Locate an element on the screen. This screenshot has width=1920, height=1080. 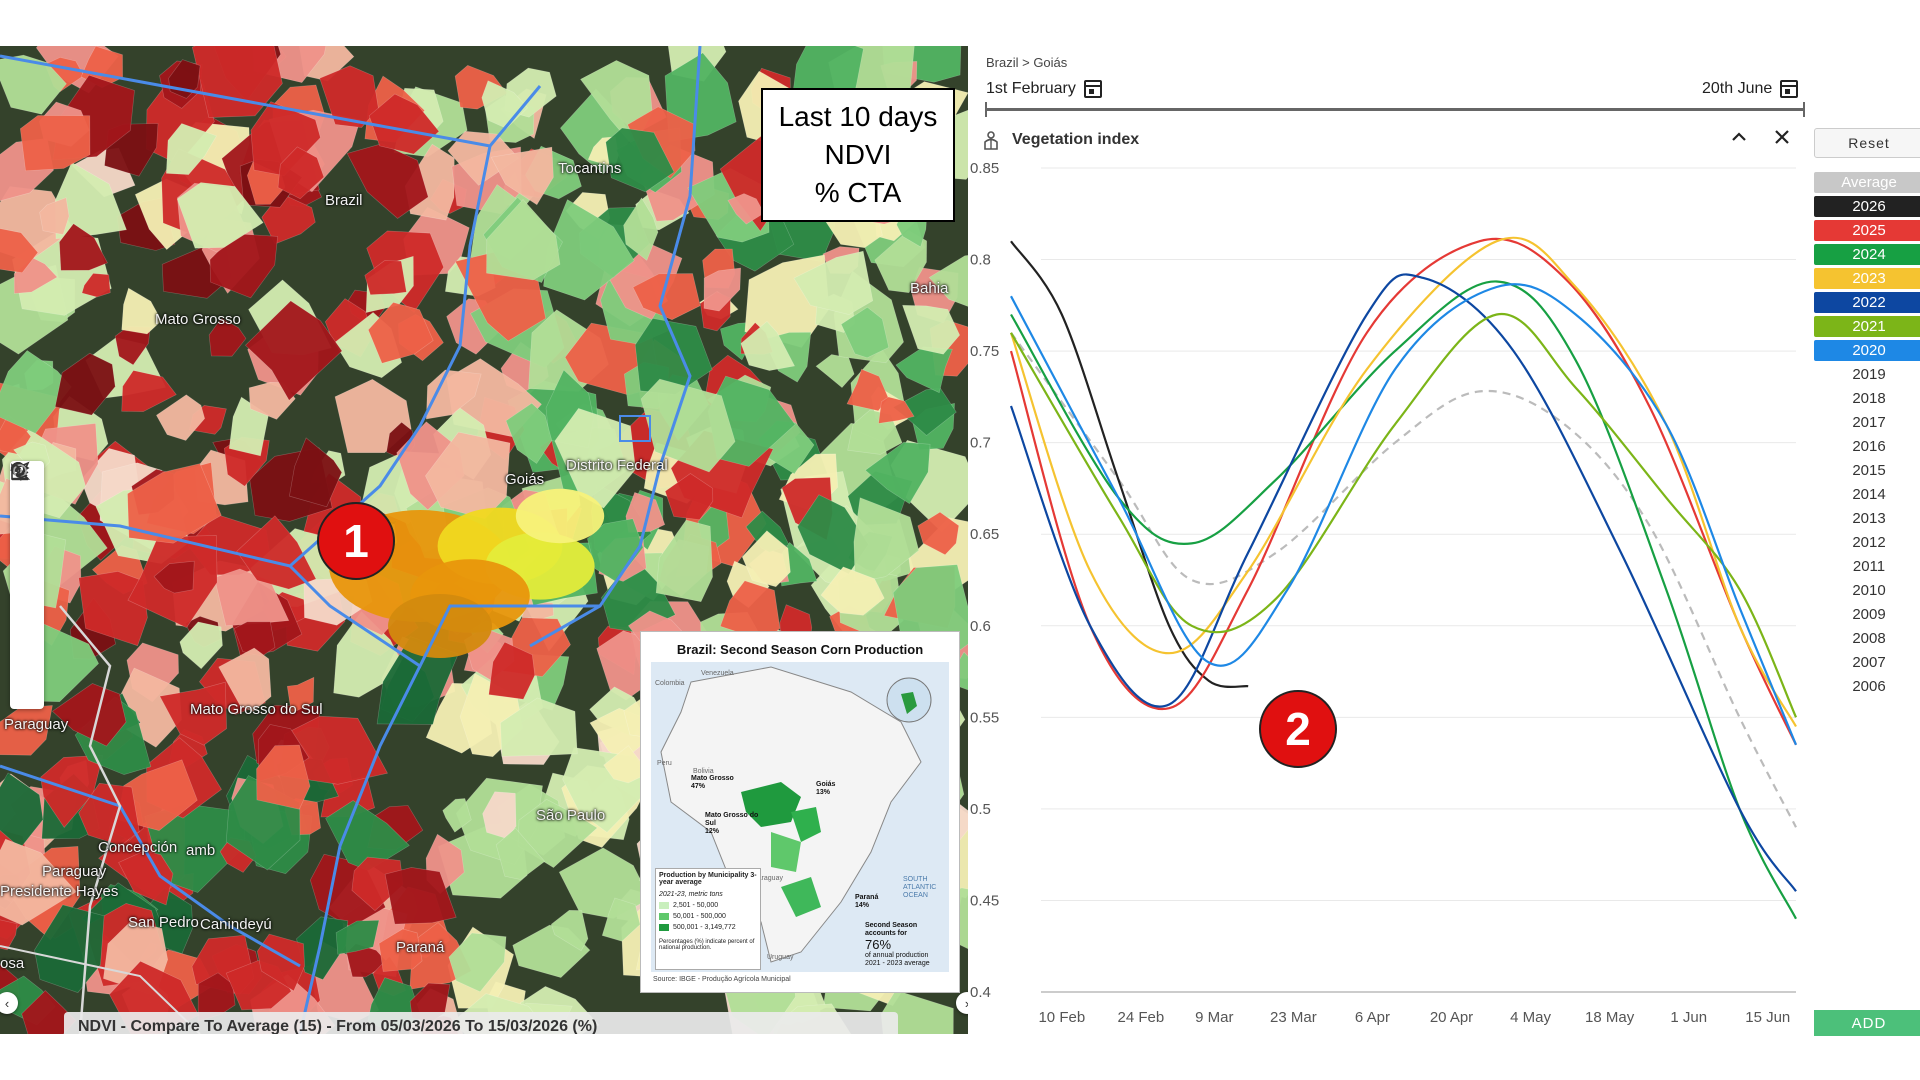
draw-icon is located at coordinates (27, 584).